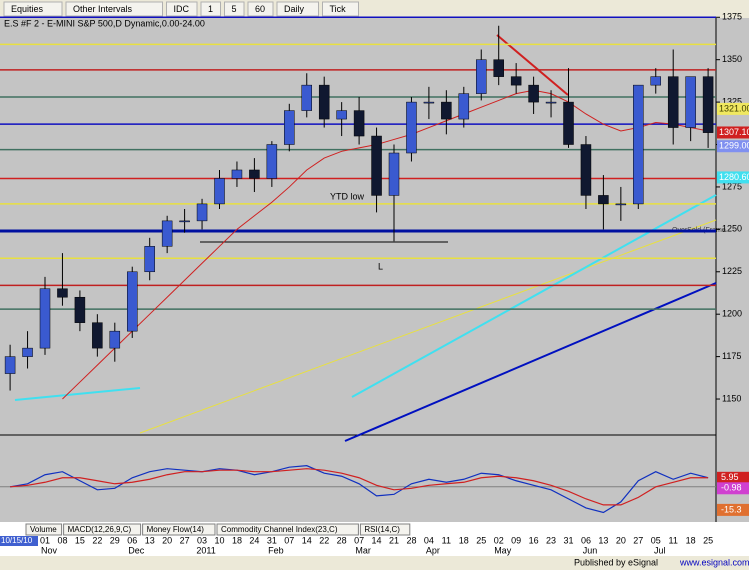  What do you see at coordinates (732, 17) in the screenshot?
I see `y-tick-label: 1375` at bounding box center [732, 17].